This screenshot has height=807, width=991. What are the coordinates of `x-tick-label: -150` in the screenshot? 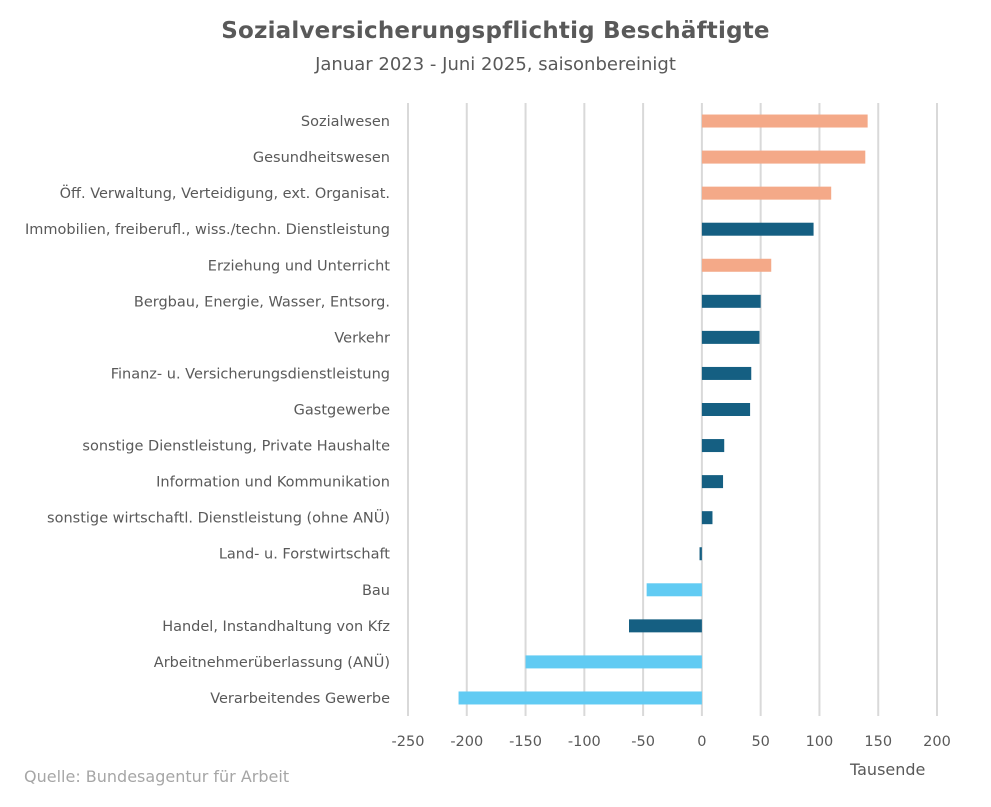 It's located at (525, 742).